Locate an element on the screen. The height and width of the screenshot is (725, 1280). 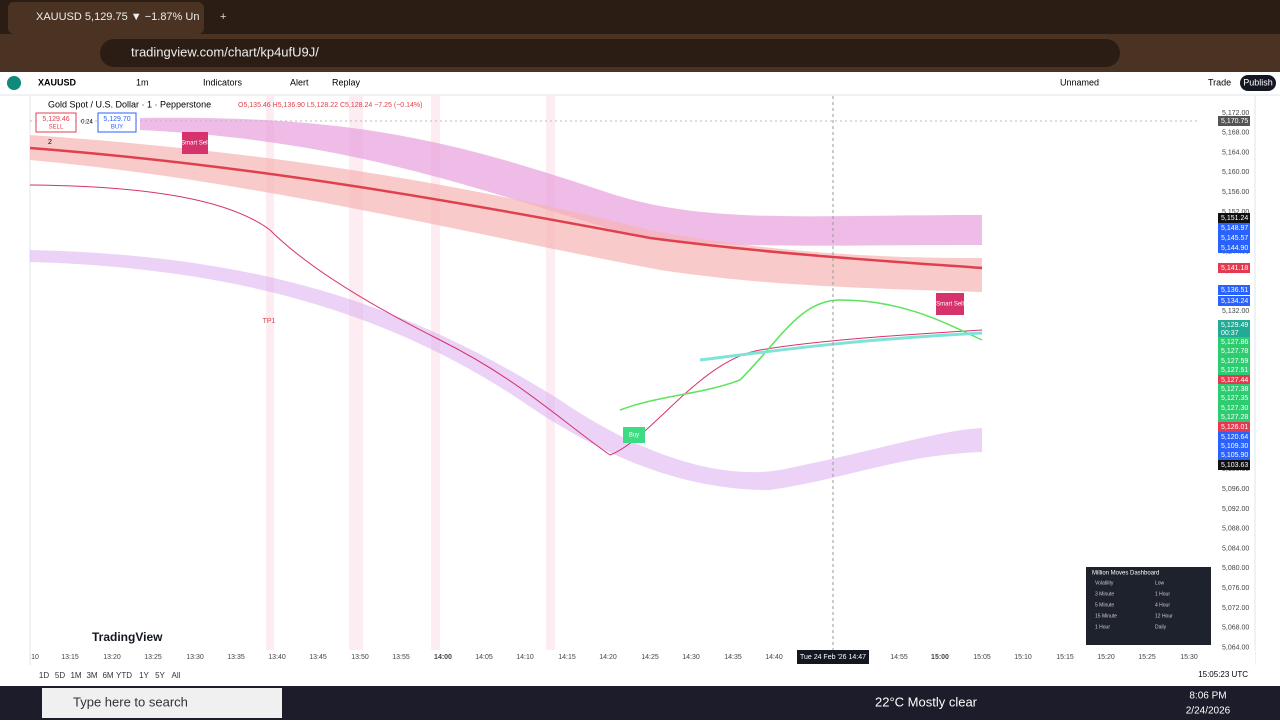
range-button: YTD is located at coordinates (124, 675).